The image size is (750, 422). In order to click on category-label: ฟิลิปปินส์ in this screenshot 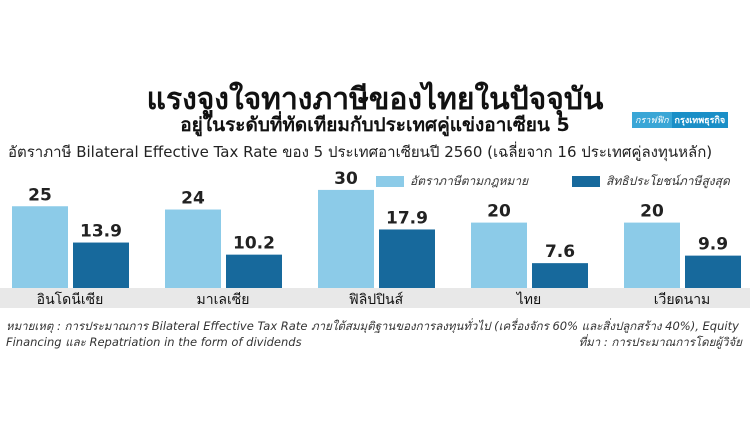, I will do `click(376, 299)`.